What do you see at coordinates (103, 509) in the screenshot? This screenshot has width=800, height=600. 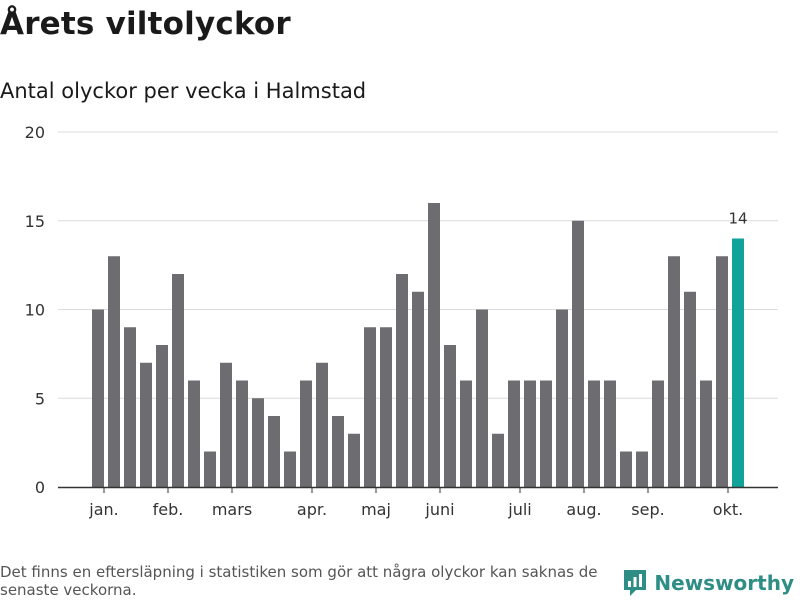 I see `x-tick-label: jan.` at bounding box center [103, 509].